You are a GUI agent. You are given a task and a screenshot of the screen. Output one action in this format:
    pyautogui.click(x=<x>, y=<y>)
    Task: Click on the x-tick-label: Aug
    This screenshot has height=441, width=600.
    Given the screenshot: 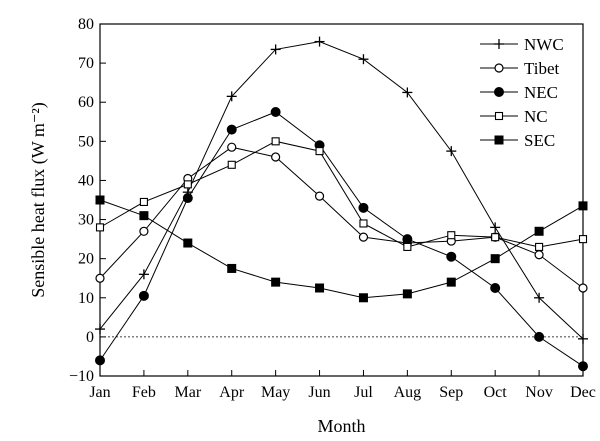 What is the action you would take?
    pyautogui.click(x=408, y=392)
    